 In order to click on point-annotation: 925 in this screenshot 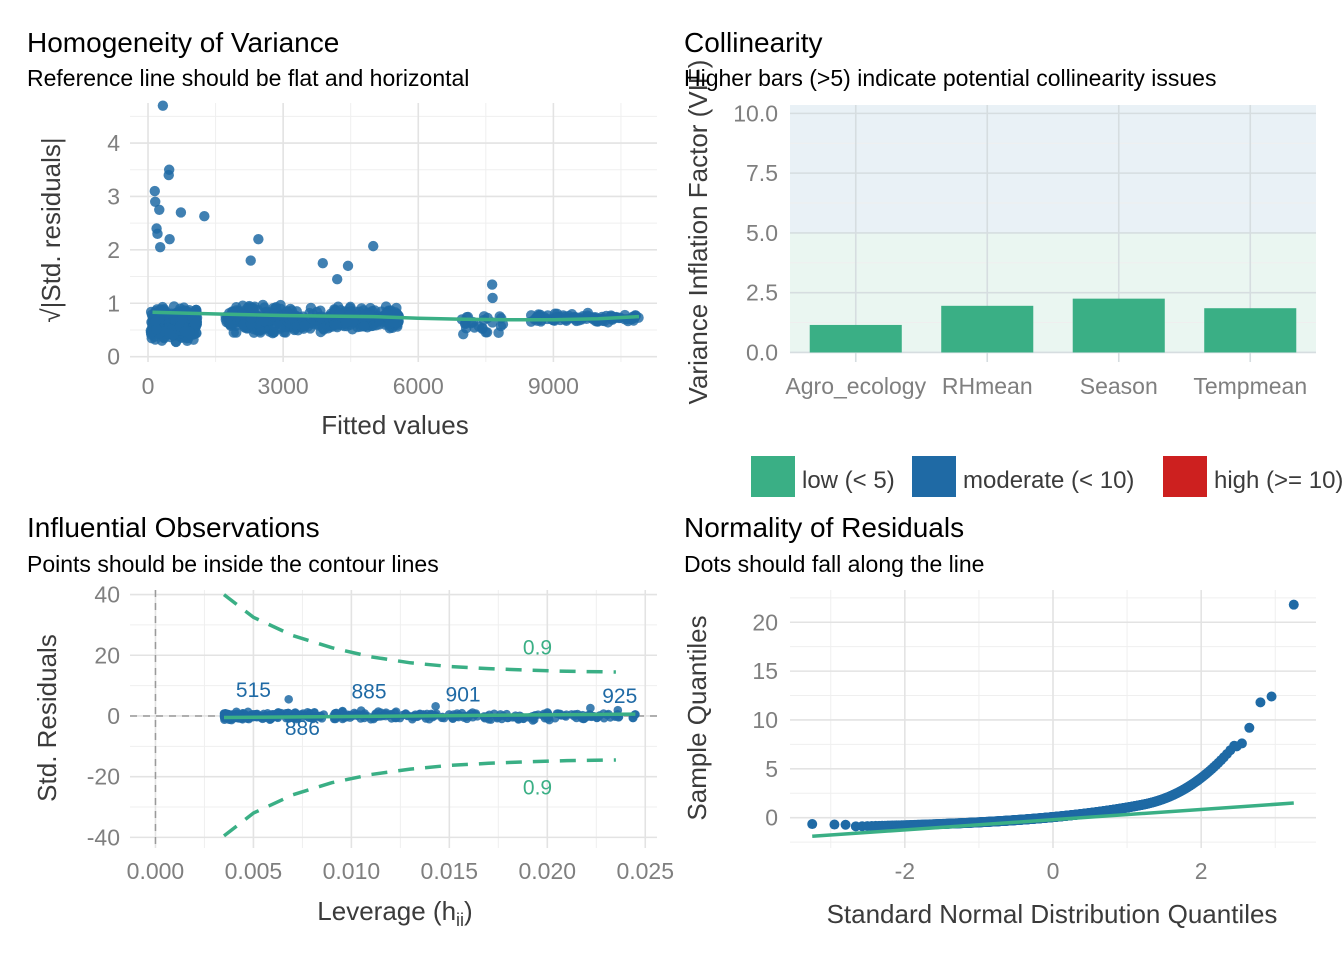, I will do `click(619, 696)`.